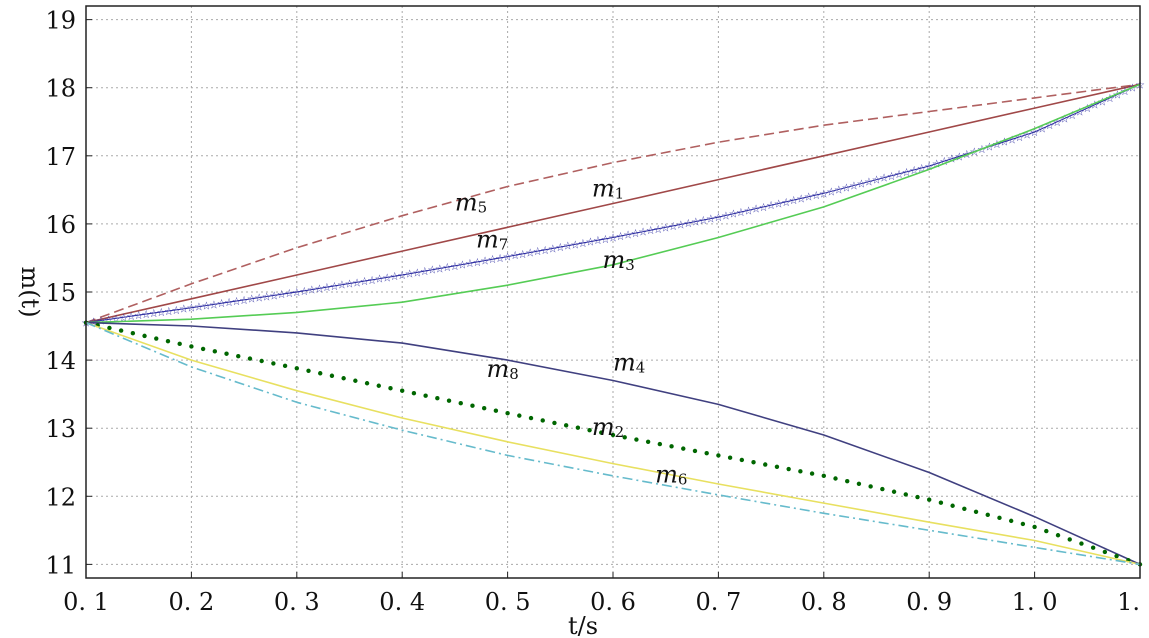  Describe the element at coordinates (630, 265) in the screenshot. I see `series-label-sub: 3` at that location.